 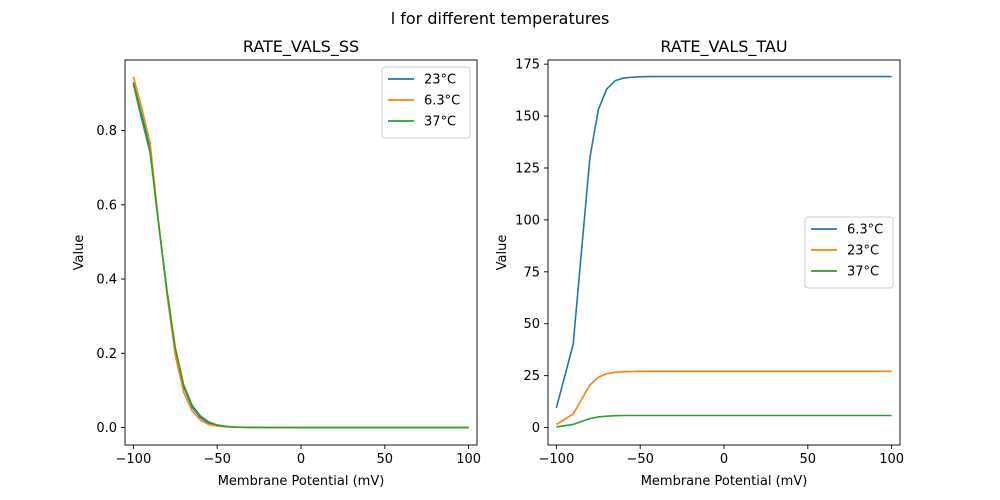 What do you see at coordinates (639, 459) in the screenshot?
I see `tau-x-tick-label: −50` at bounding box center [639, 459].